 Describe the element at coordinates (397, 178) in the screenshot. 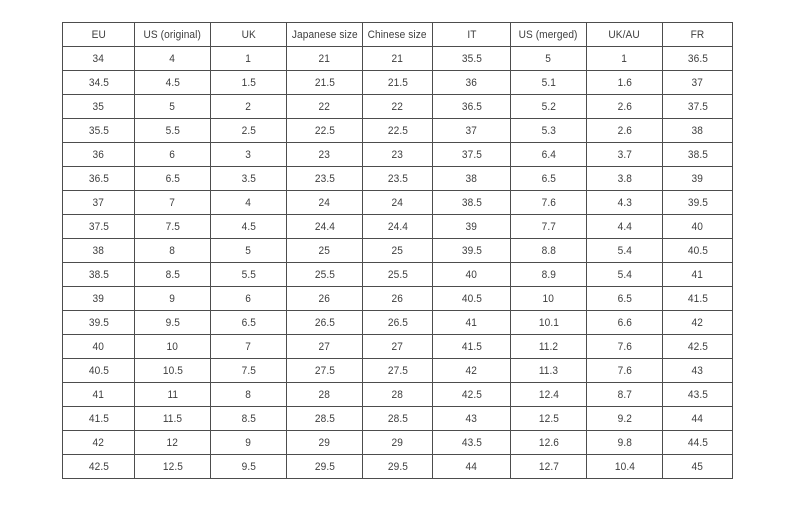

I see `table-row: 36.5 6.5 3.5 23.5 23.5 38 6.5 3.8 39` at that location.